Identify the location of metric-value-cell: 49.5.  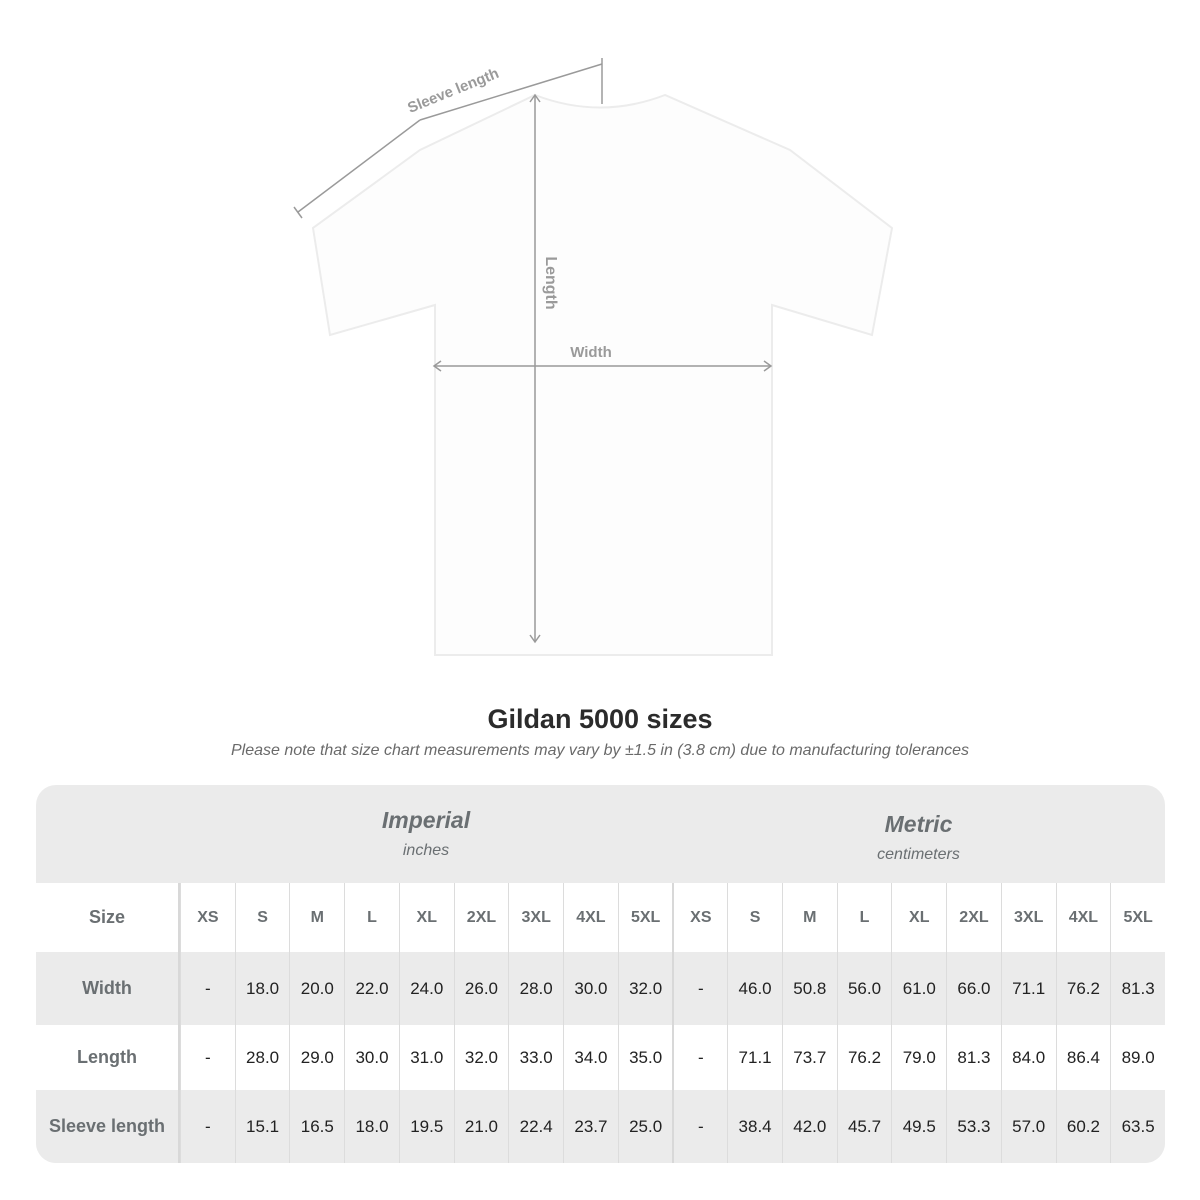
(919, 1126).